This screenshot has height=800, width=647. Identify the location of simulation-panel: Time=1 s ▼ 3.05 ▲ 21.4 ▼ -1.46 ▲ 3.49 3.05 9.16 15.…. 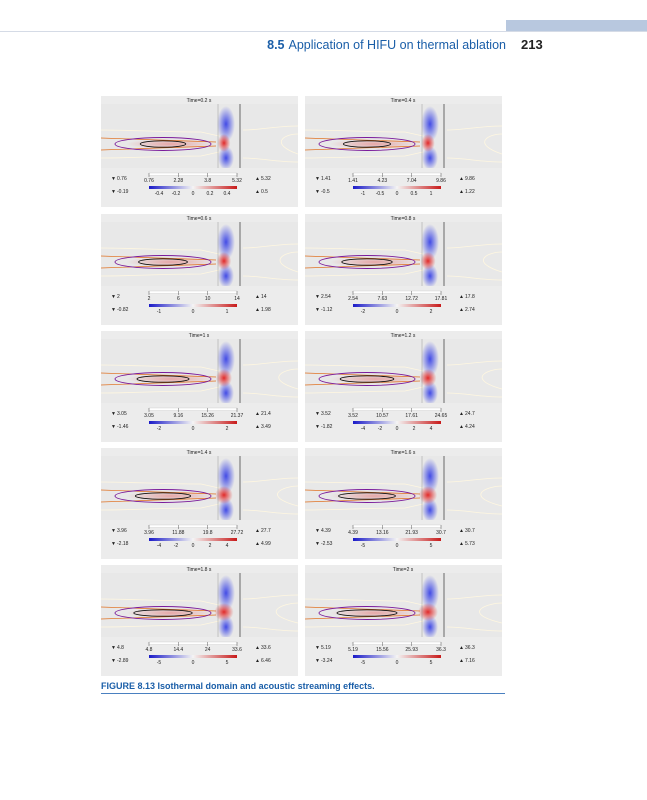
(199, 386).